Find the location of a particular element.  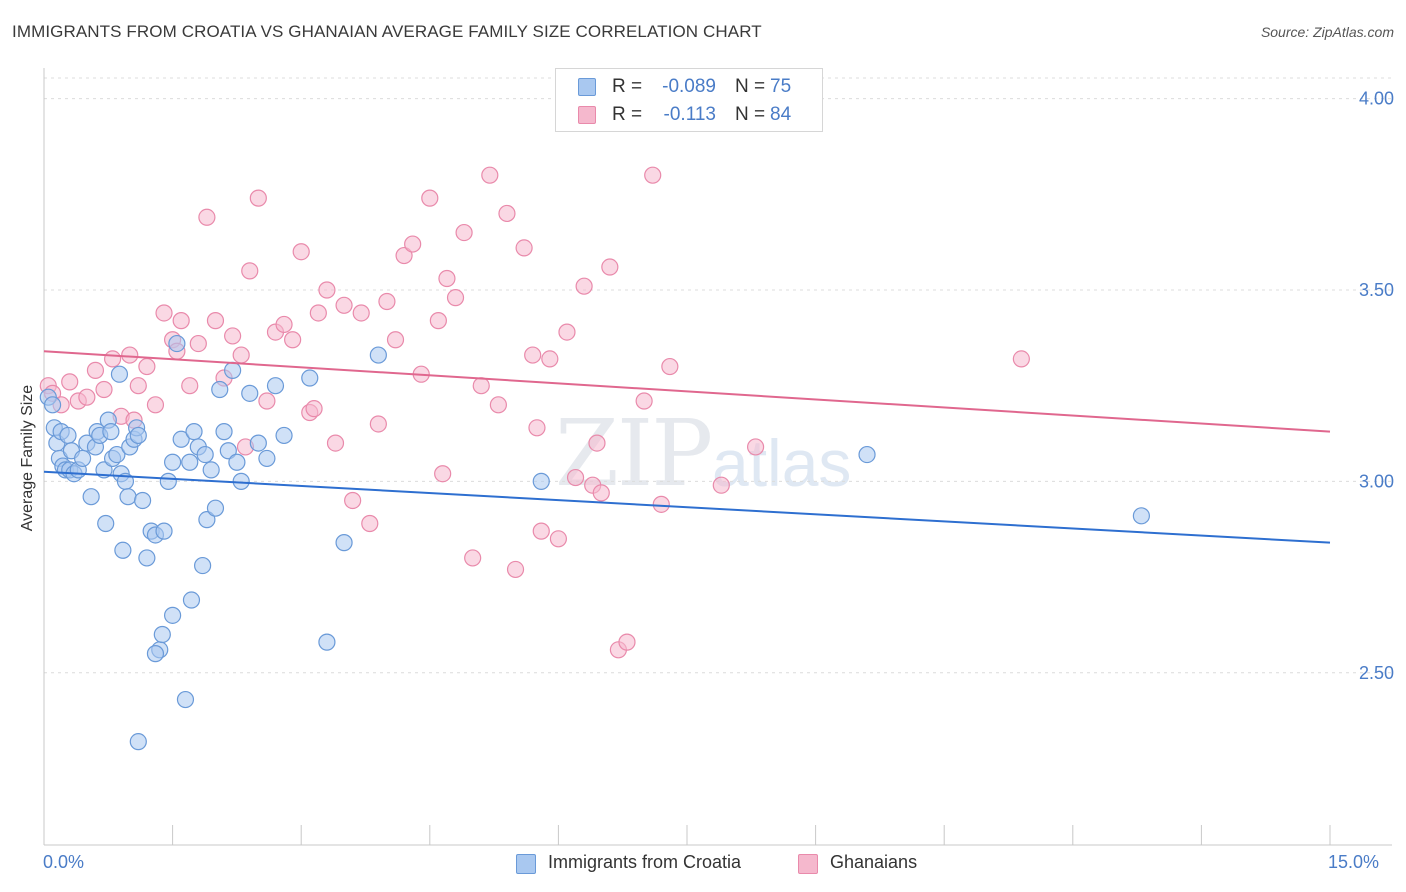

legend-r-value: -0.113 is located at coordinates (689, 114).